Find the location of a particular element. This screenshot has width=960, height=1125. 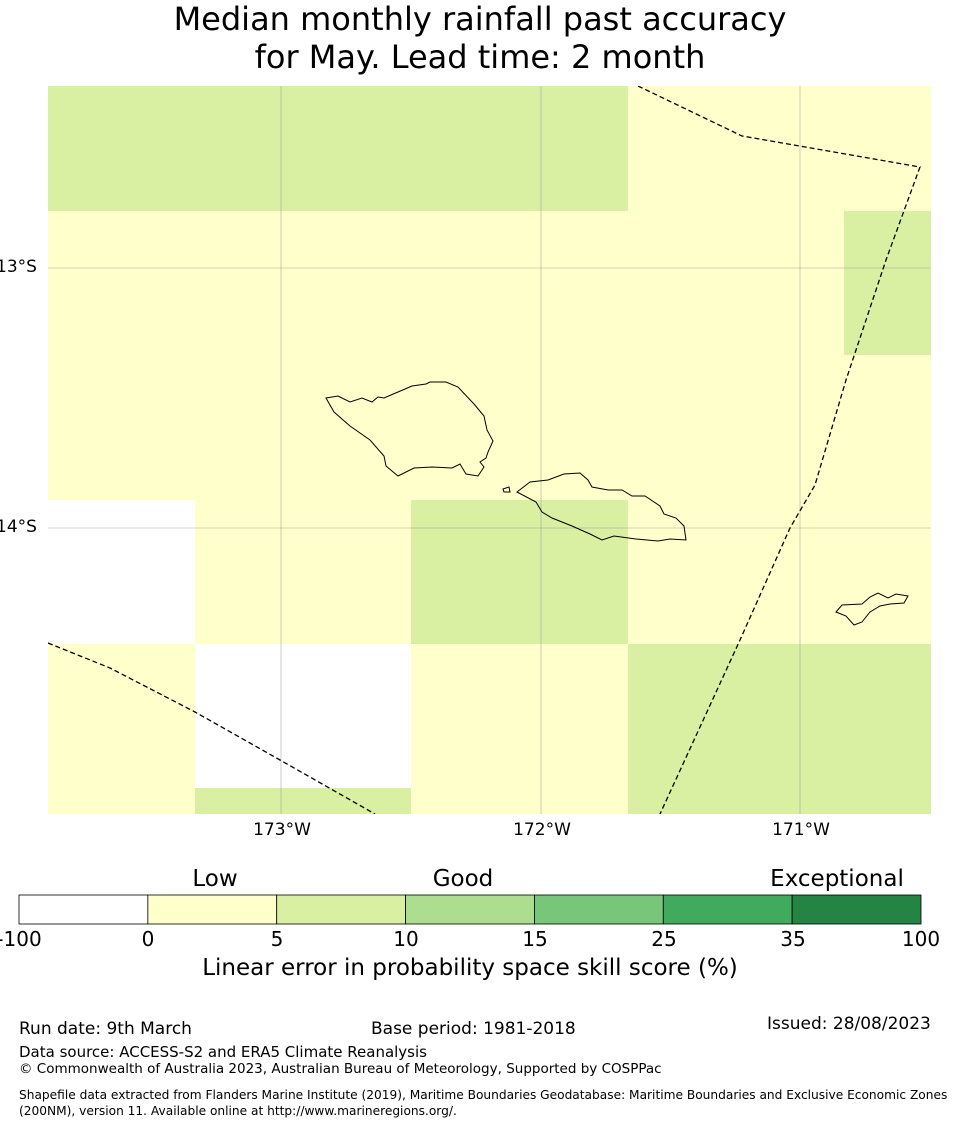

lon-label-171w: 171°W is located at coordinates (801, 830).